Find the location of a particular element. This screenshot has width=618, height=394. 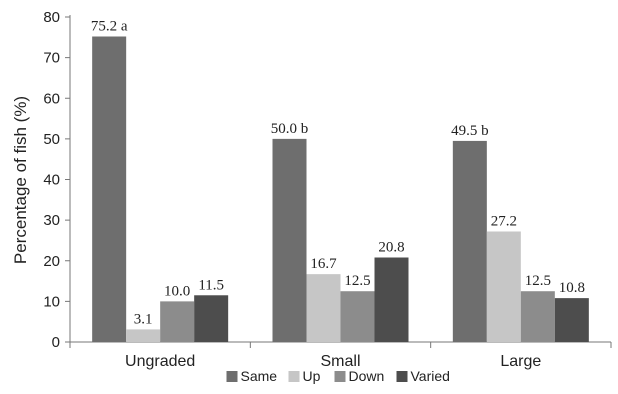

y-tick-label: 70 is located at coordinates (51, 58).